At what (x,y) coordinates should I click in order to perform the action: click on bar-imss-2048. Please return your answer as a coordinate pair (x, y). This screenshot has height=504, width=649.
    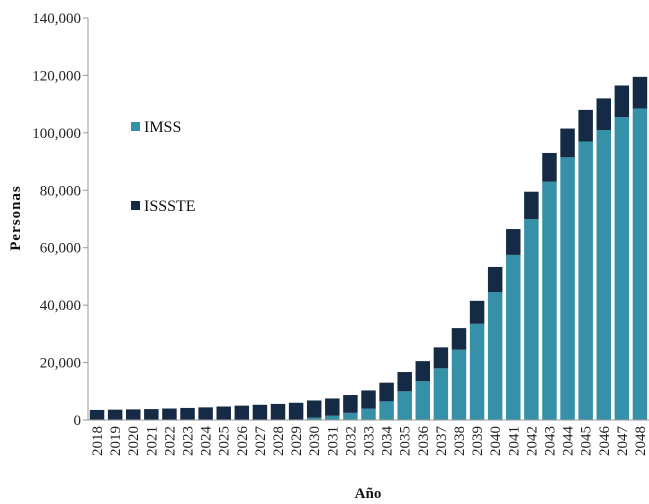
    Looking at the image, I should click on (640, 264).